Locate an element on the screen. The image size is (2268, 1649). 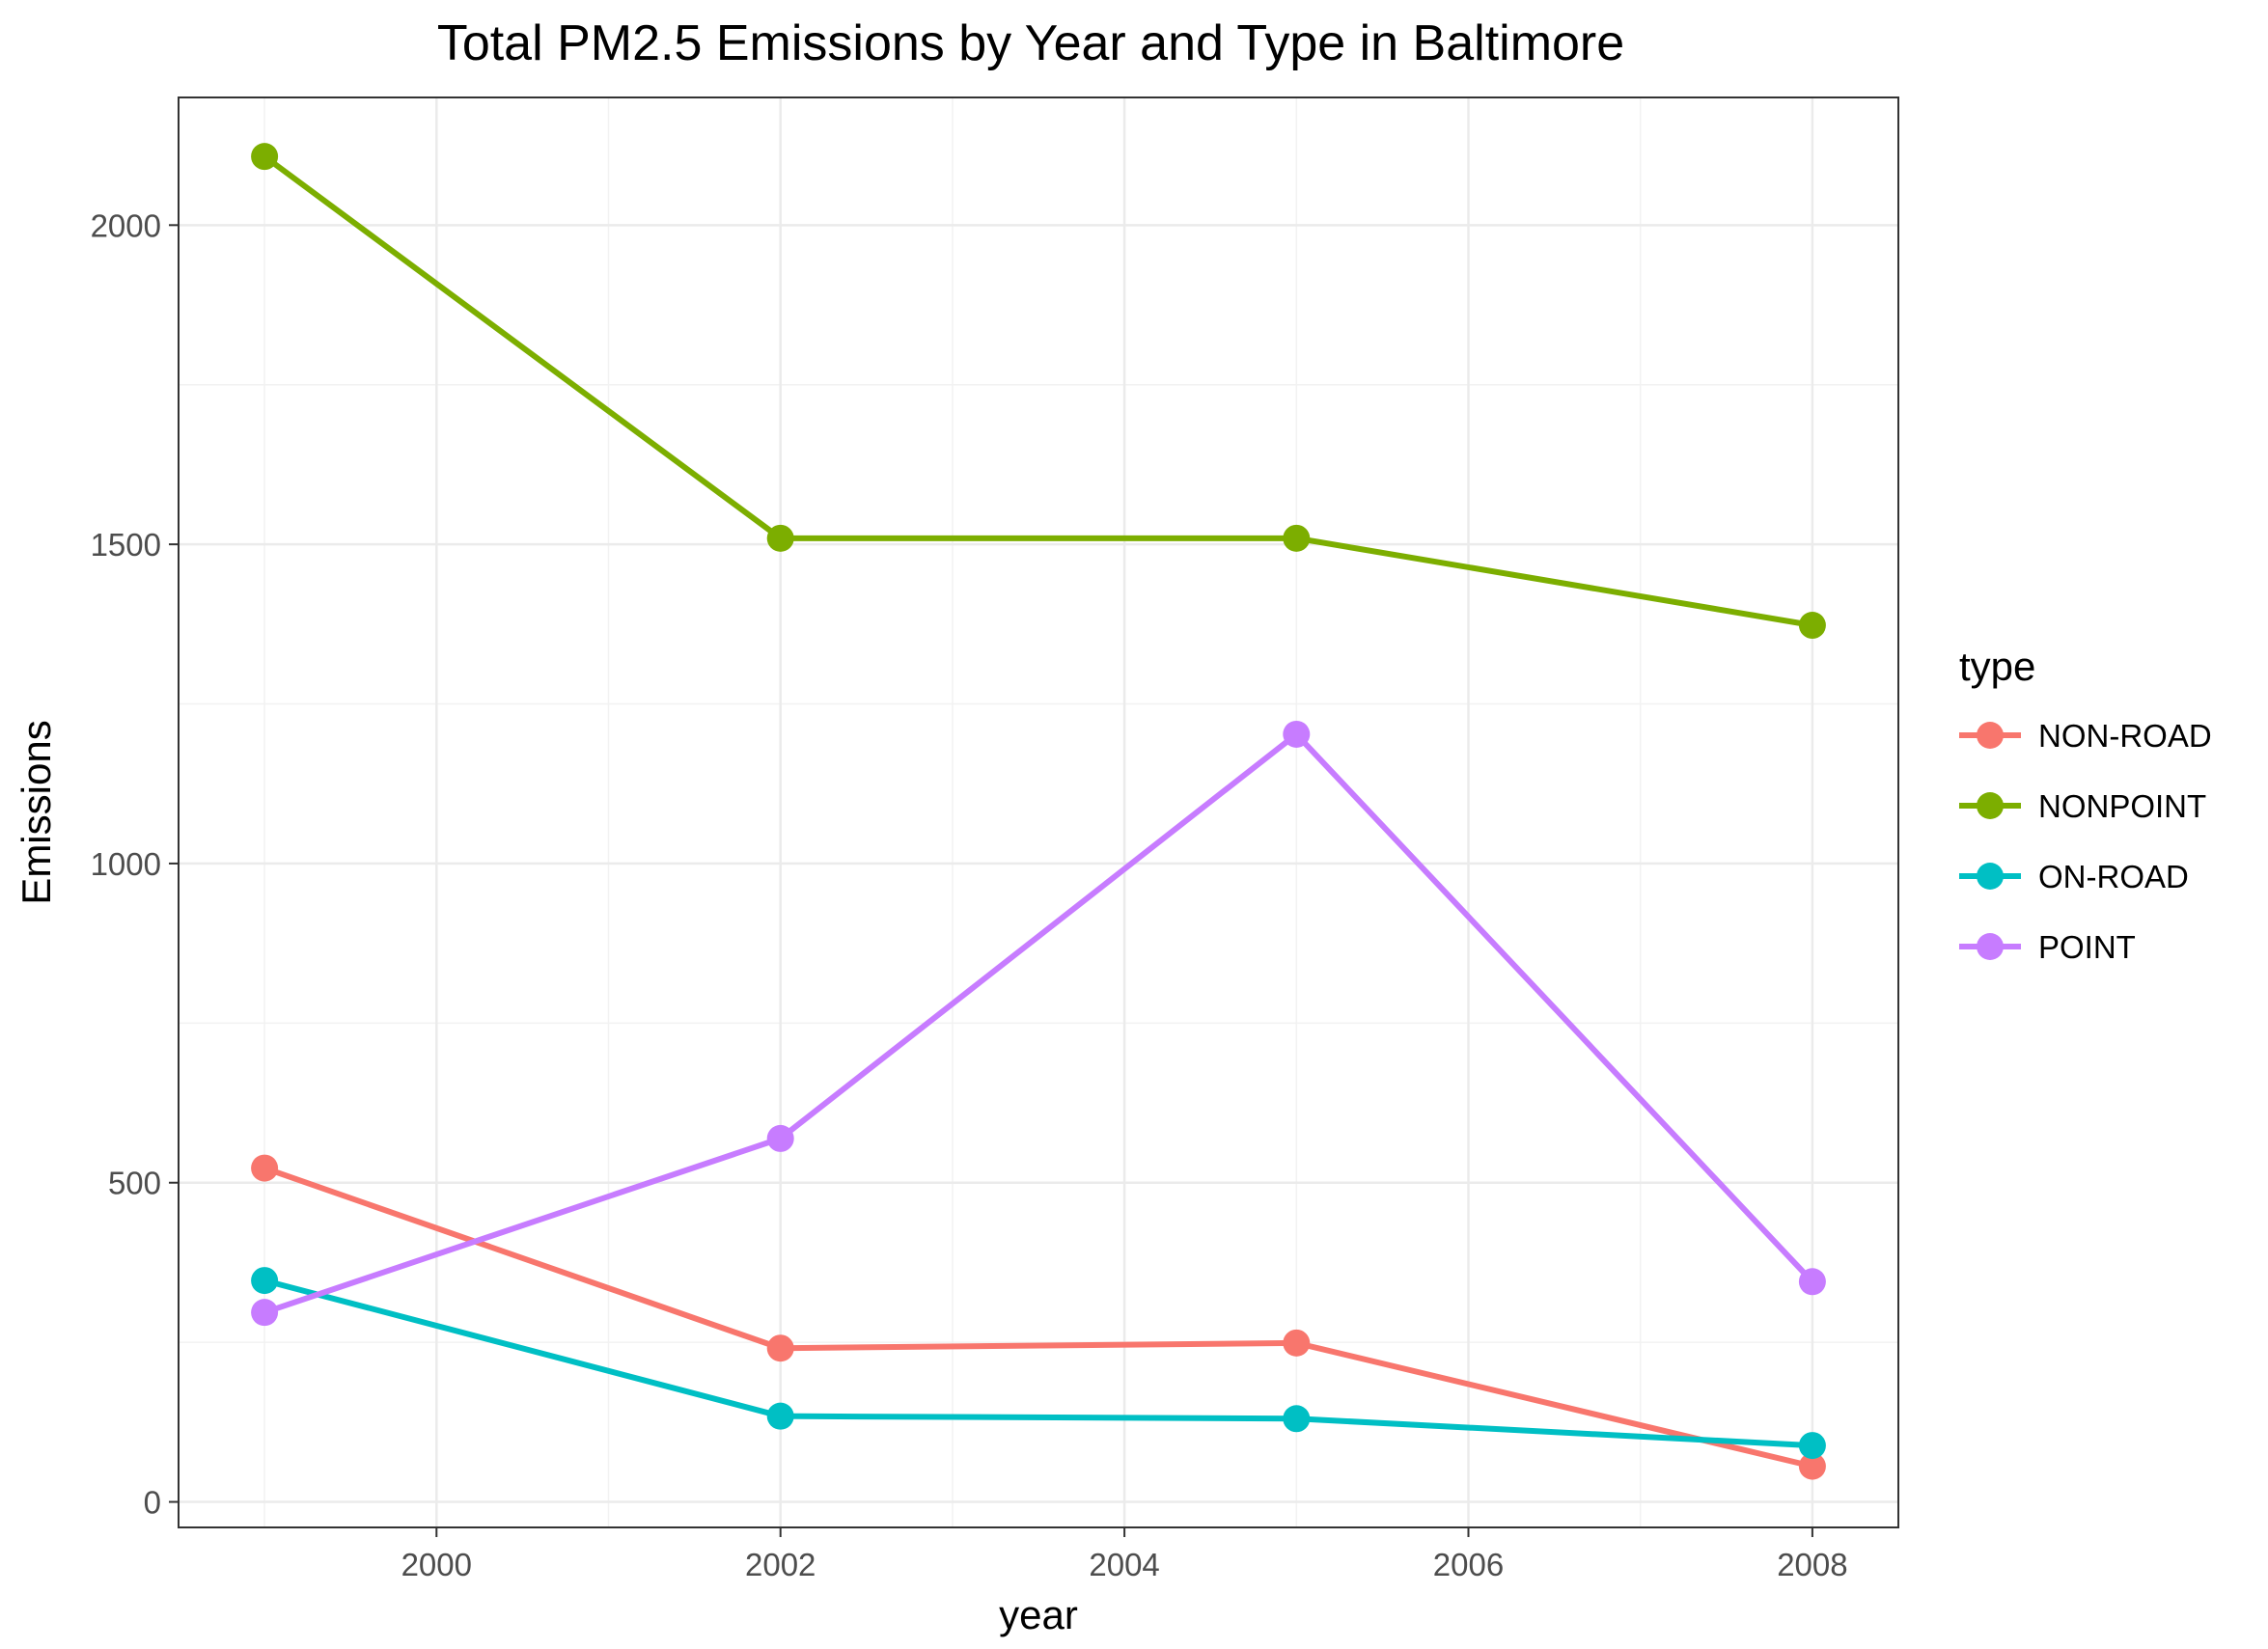
series-non-road is located at coordinates (1038, 1317).